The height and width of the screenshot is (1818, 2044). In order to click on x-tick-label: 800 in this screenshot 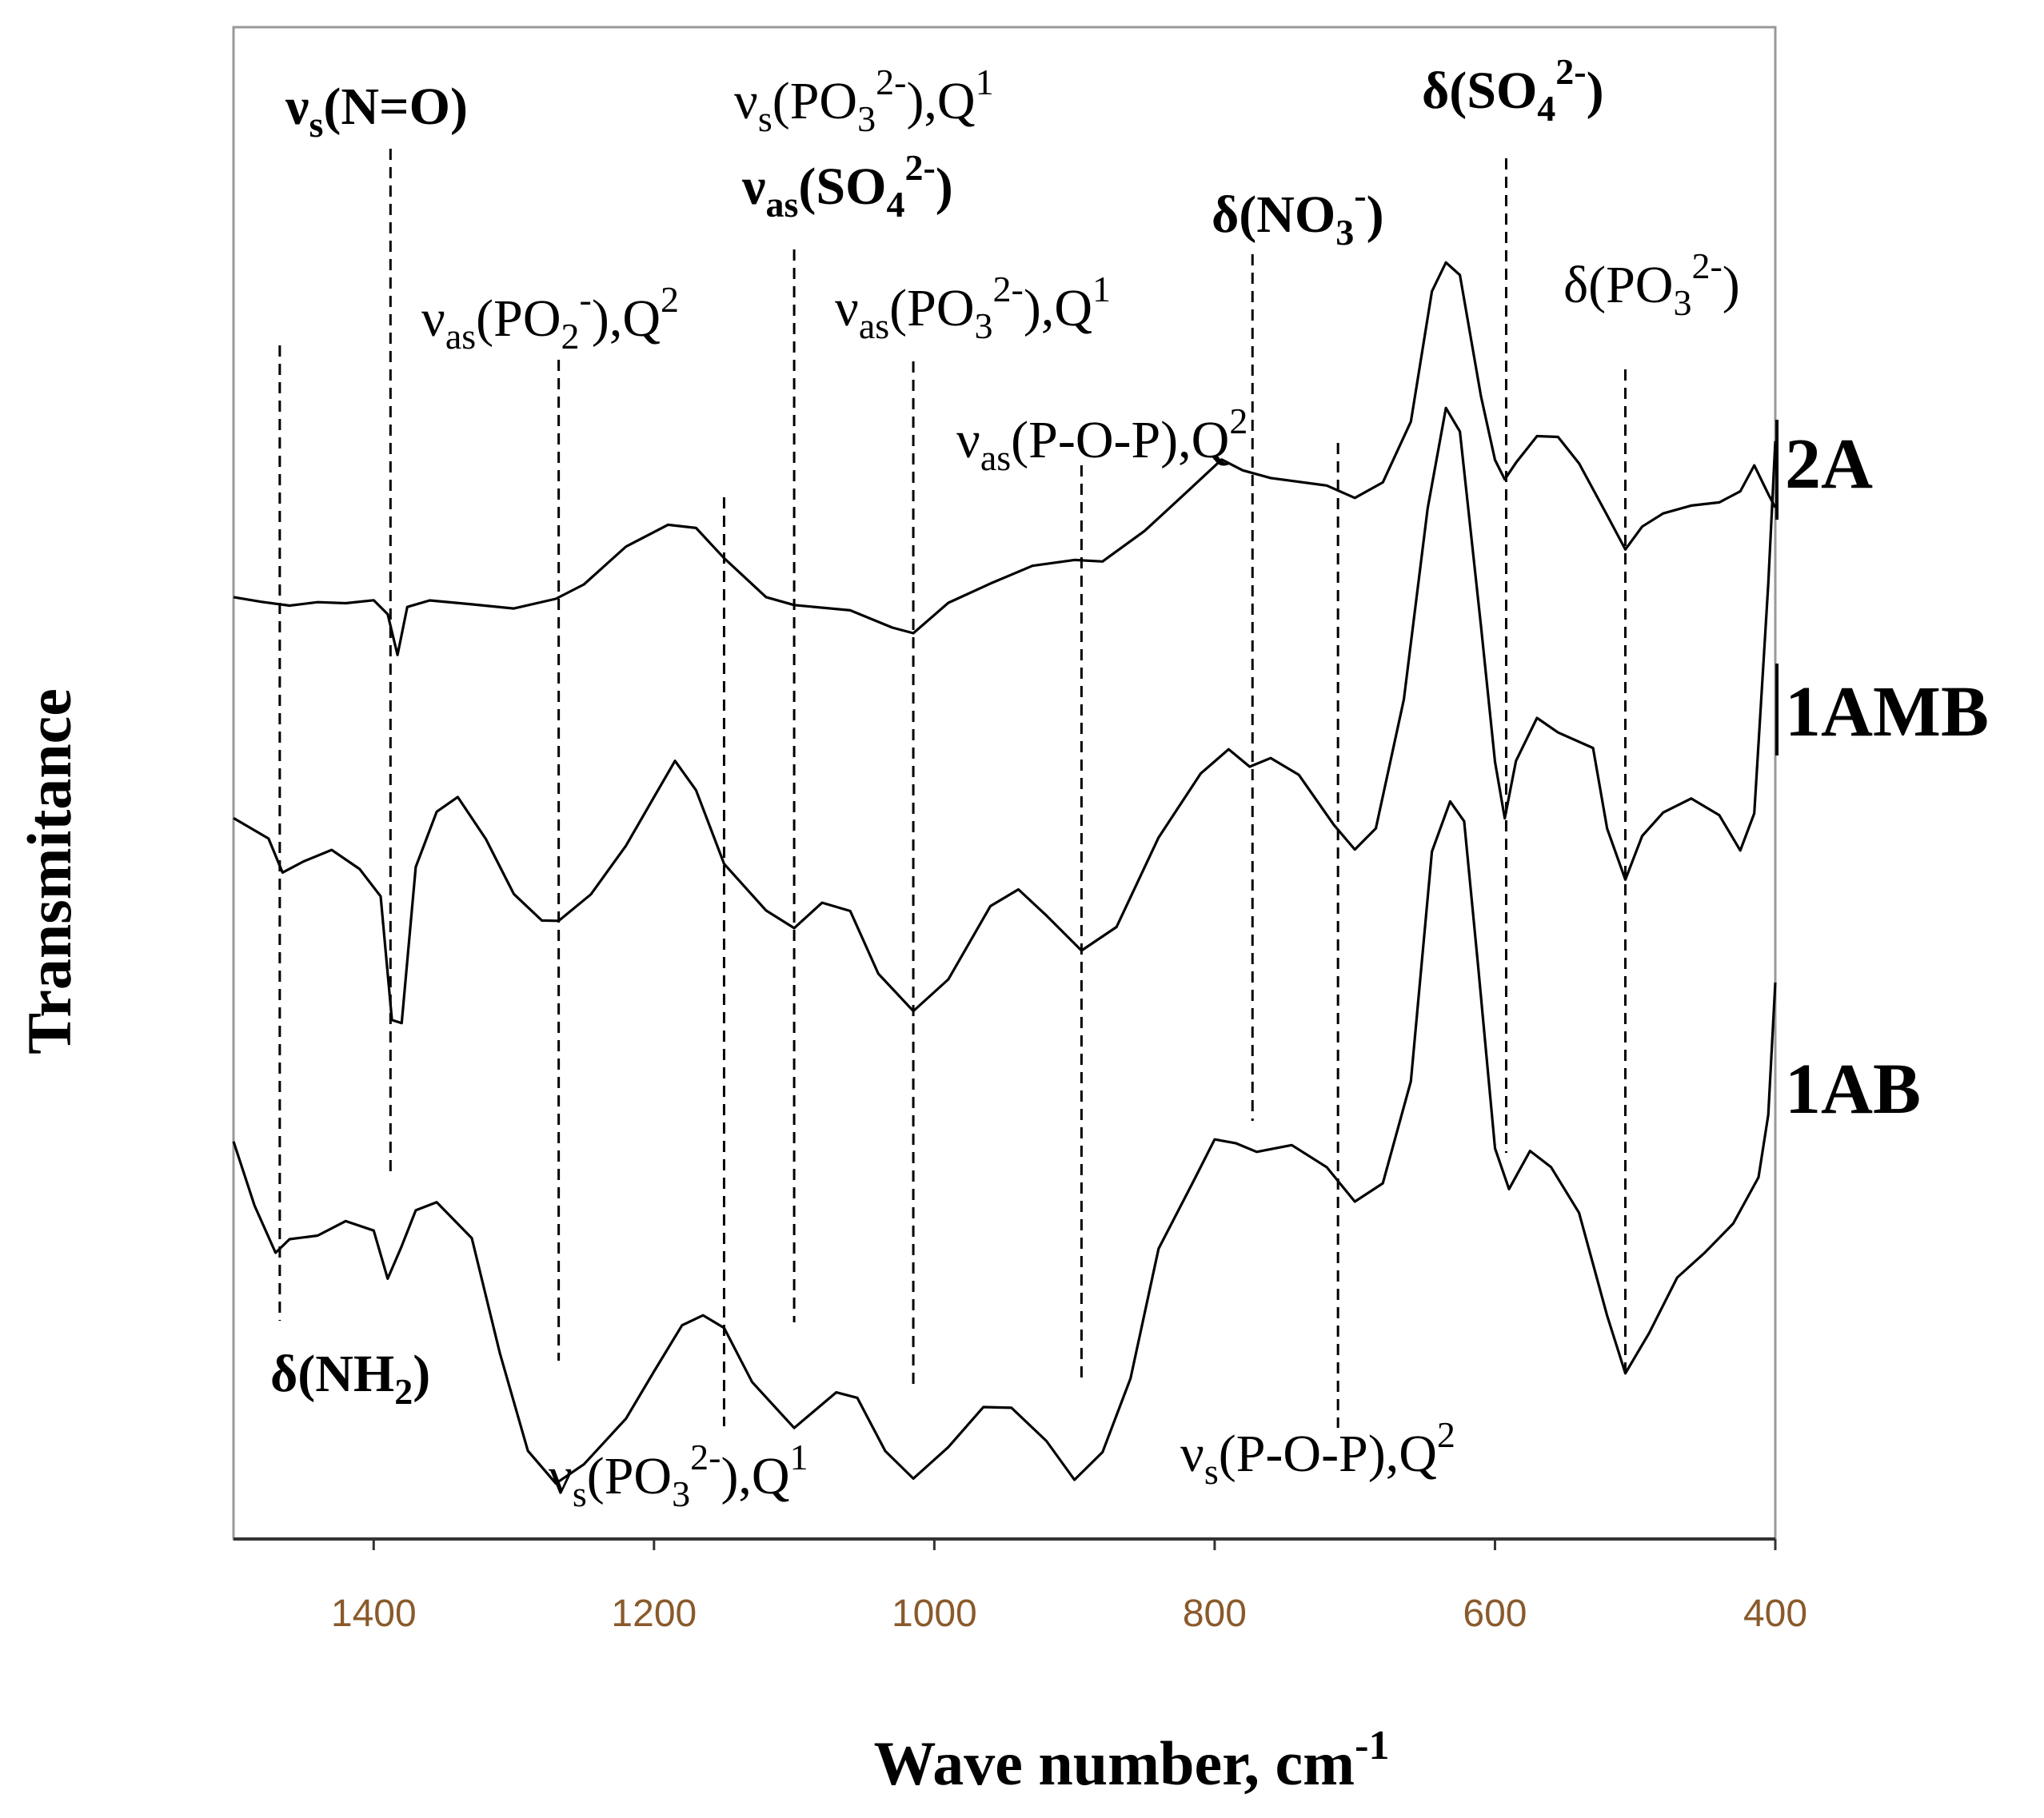, I will do `click(1215, 1614)`.